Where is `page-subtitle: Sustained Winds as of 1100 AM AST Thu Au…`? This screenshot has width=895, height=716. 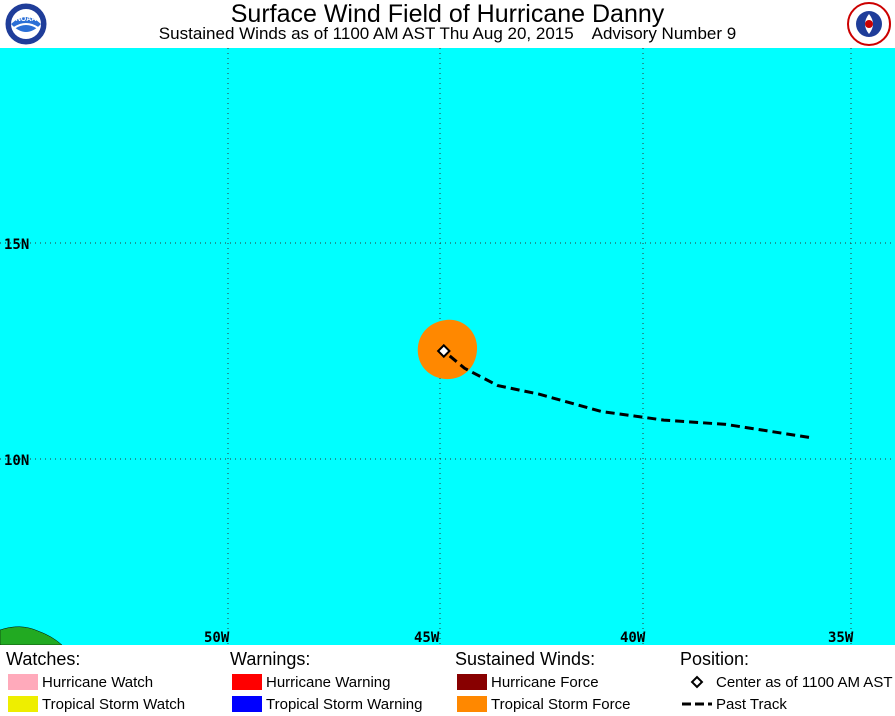
page-subtitle: Sustained Winds as of 1100 AM AST Thu Au… is located at coordinates (447, 33).